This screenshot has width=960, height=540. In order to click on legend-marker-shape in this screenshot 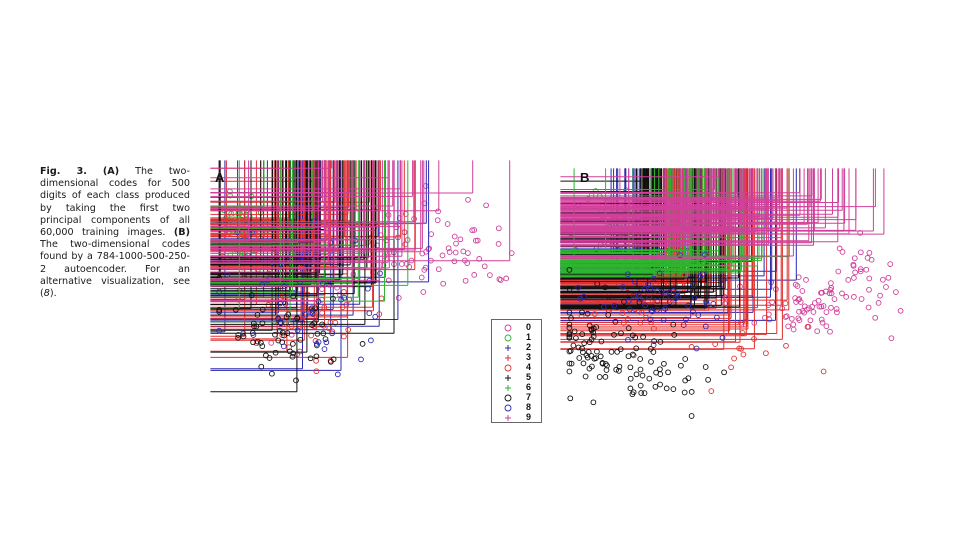, I will do `click(508, 388)`.